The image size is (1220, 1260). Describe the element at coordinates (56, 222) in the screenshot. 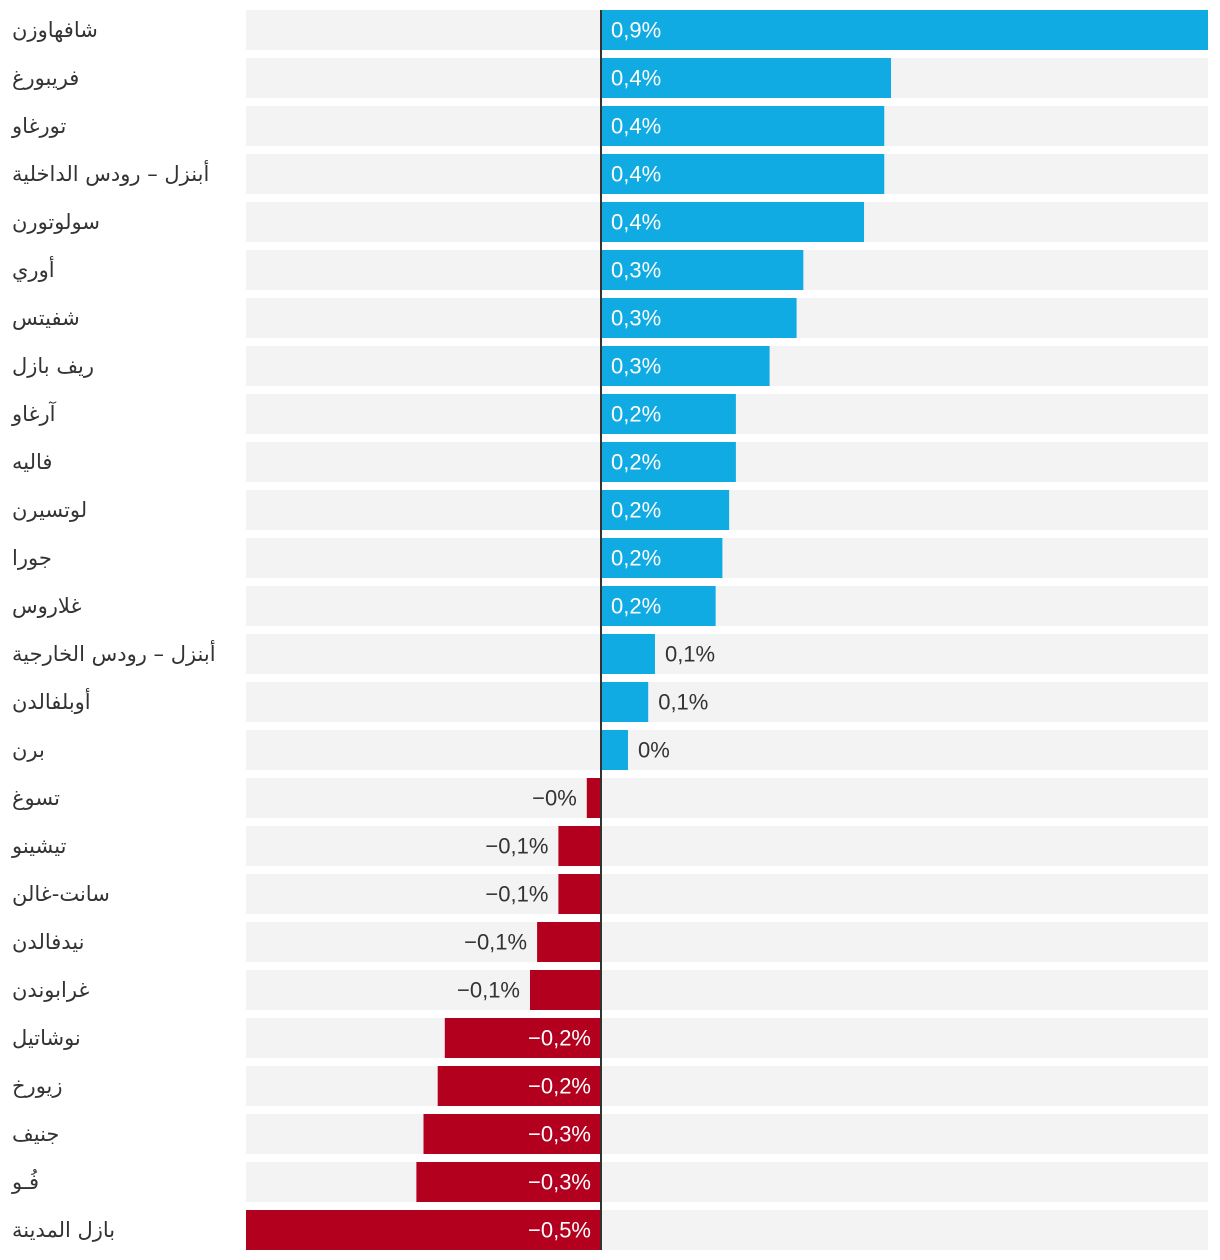

I see `category-label: سولوتورن` at that location.